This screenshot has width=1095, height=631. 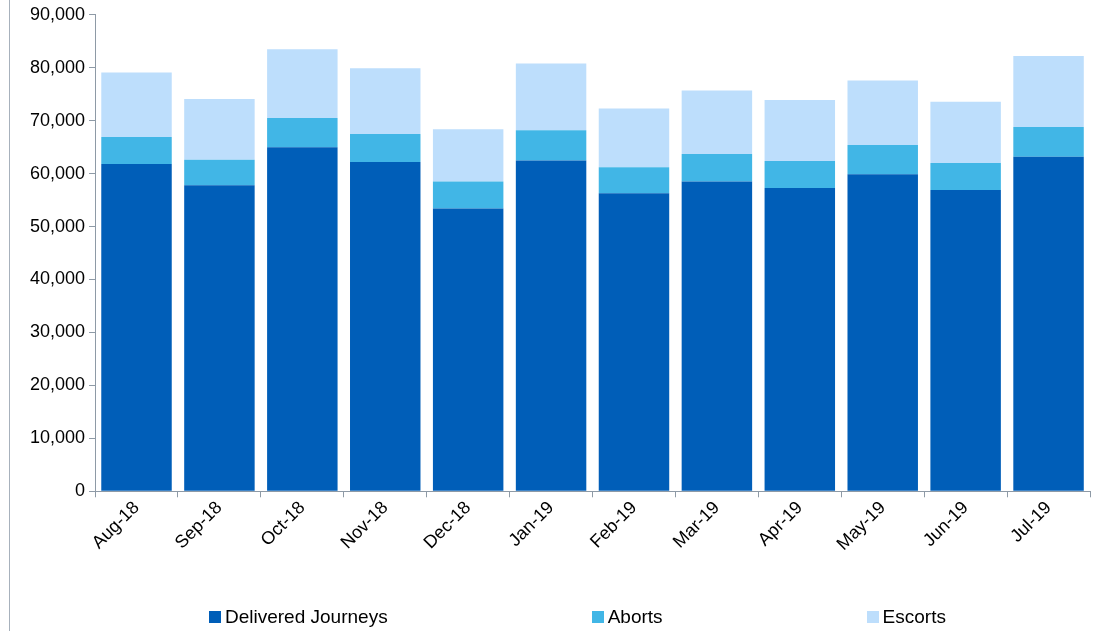 I want to click on legend-label: Aborts, so click(x=635, y=617).